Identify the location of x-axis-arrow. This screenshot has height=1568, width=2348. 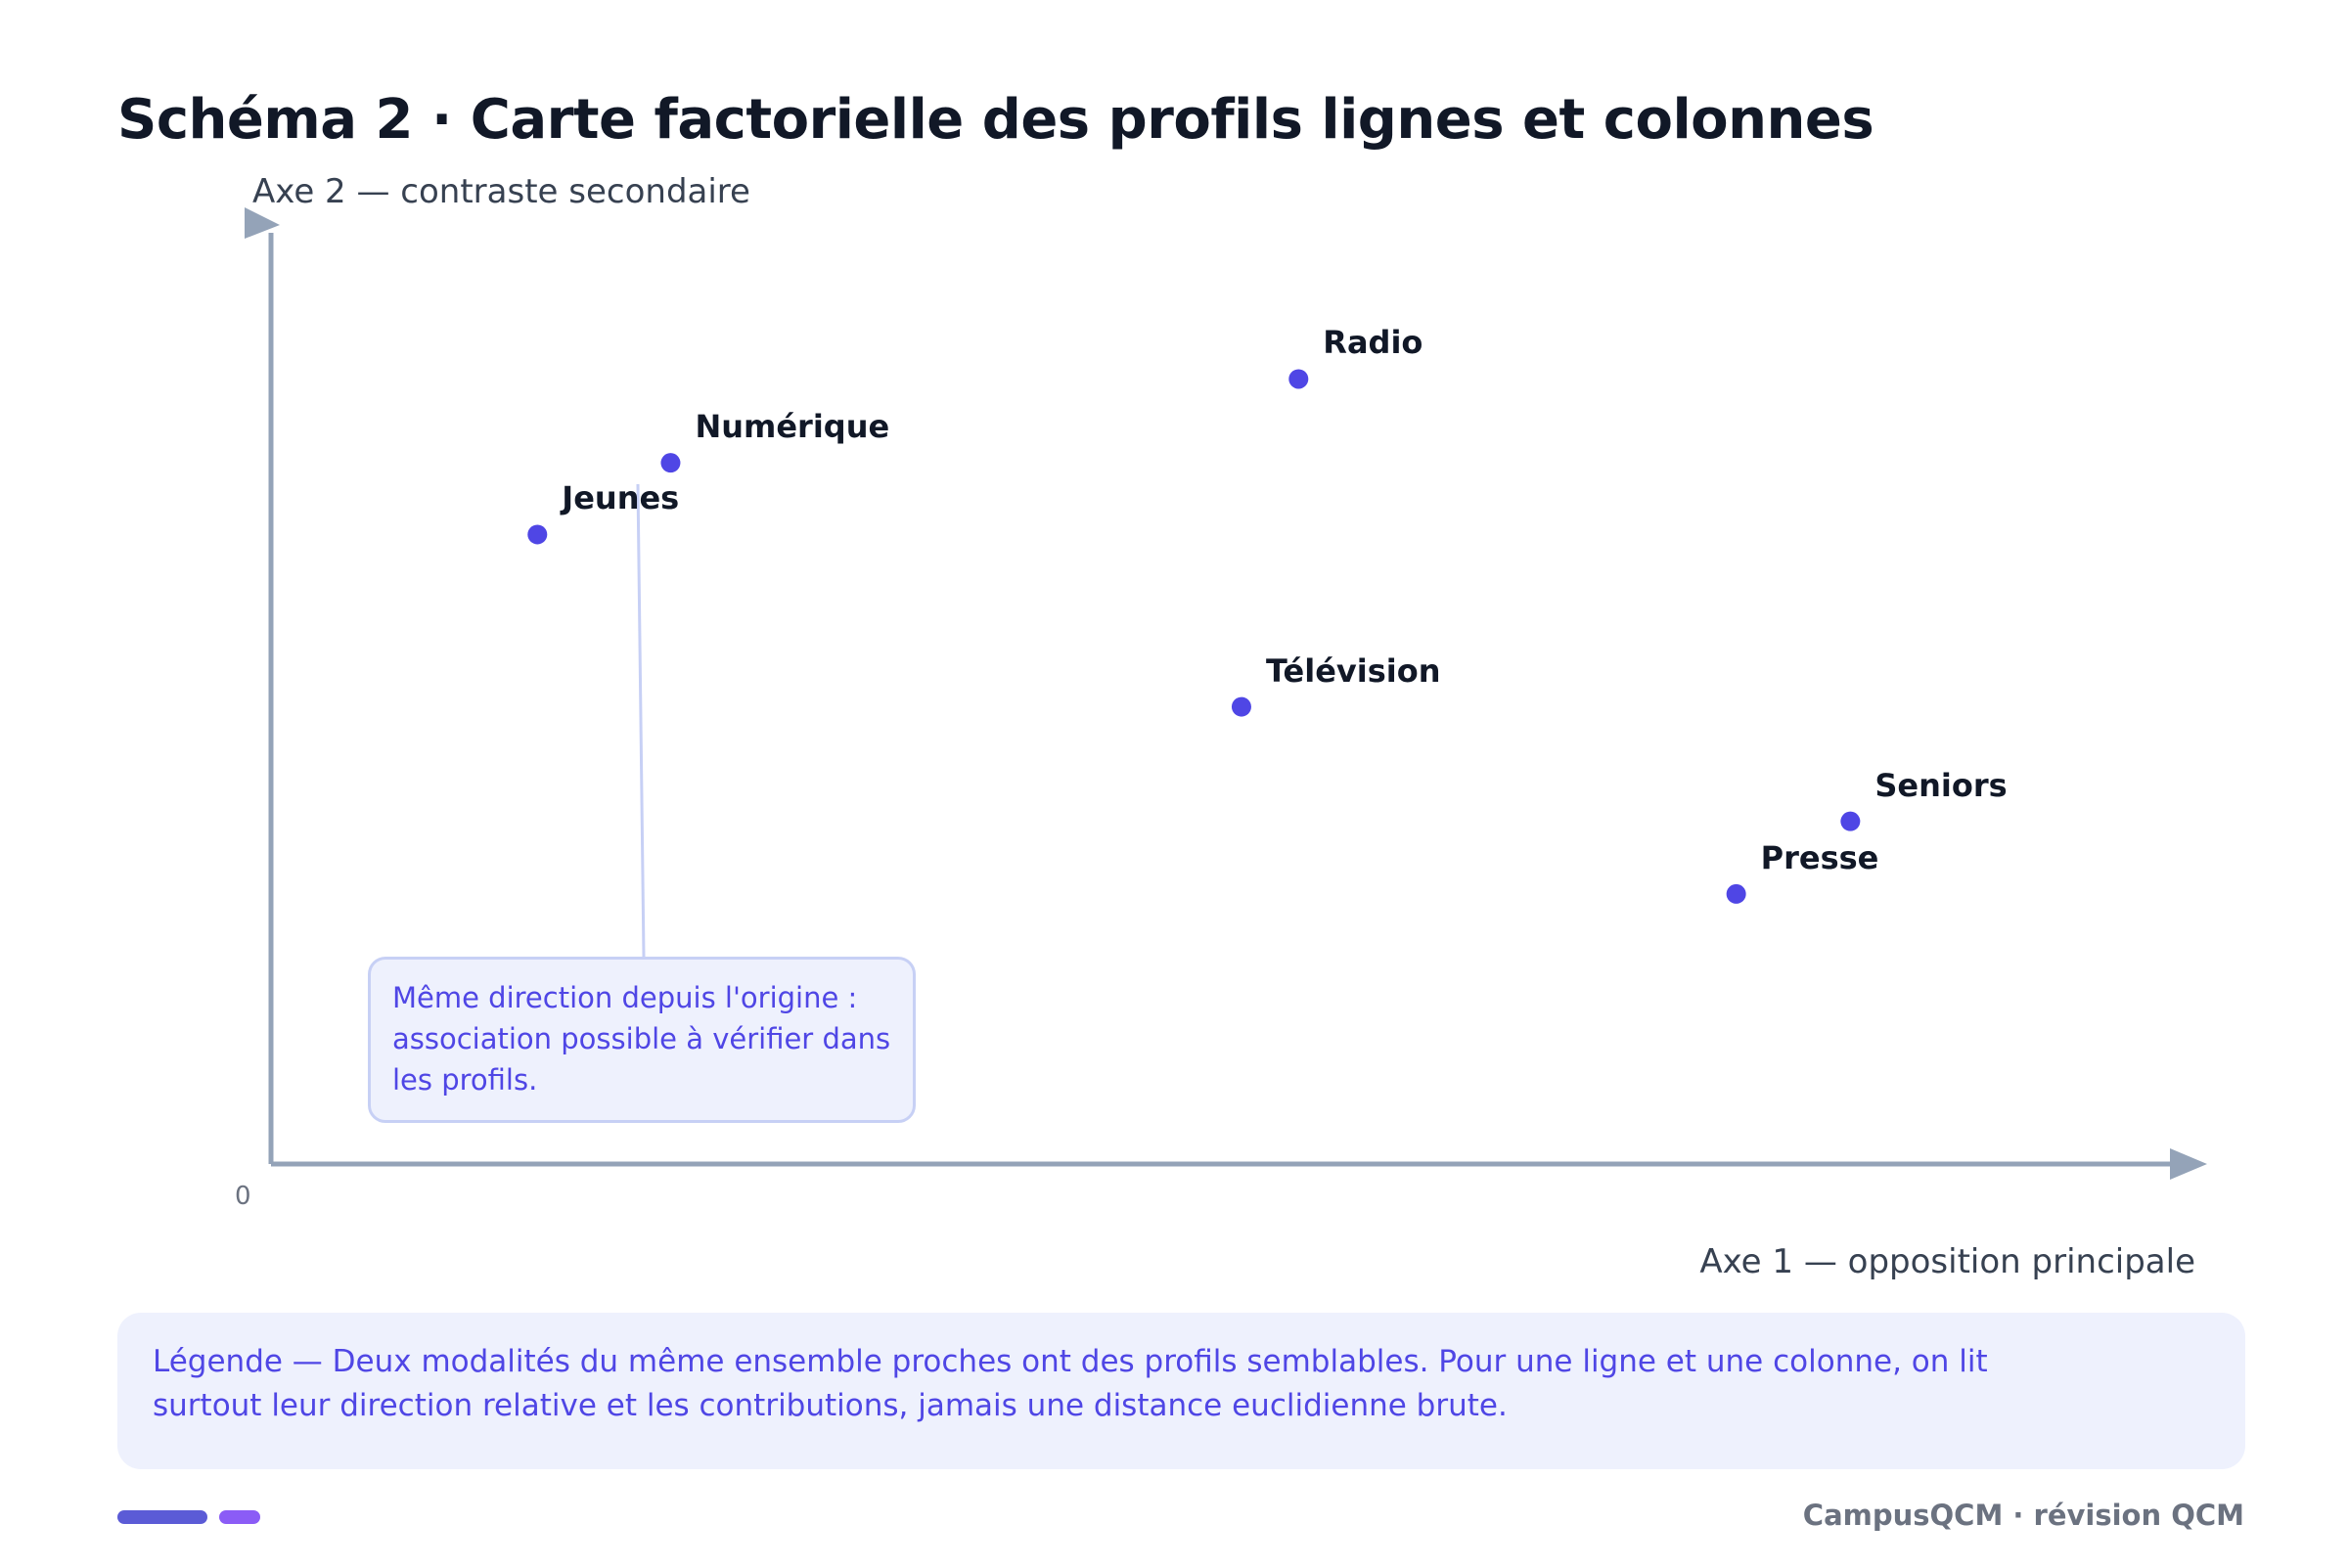
(2188, 1164).